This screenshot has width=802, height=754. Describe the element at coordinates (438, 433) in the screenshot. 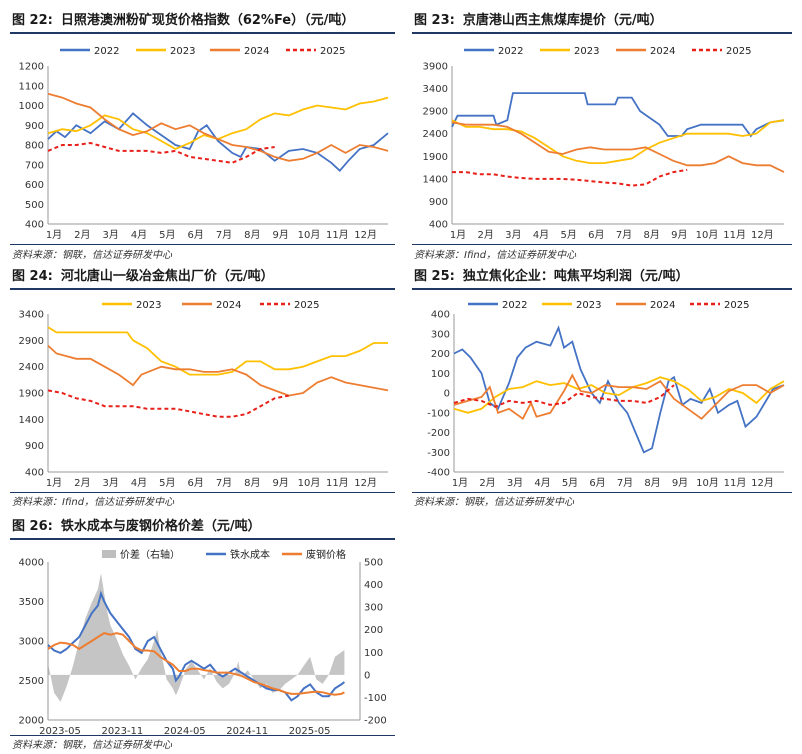

I see `y-tick-label: -200` at that location.